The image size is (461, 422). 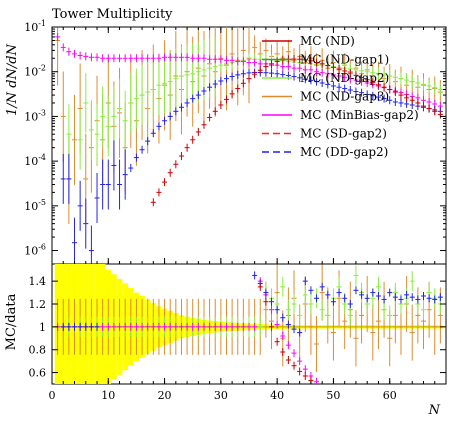 What do you see at coordinates (344, 152) in the screenshot?
I see `legend-label: MC (DD-gap2)` at bounding box center [344, 152].